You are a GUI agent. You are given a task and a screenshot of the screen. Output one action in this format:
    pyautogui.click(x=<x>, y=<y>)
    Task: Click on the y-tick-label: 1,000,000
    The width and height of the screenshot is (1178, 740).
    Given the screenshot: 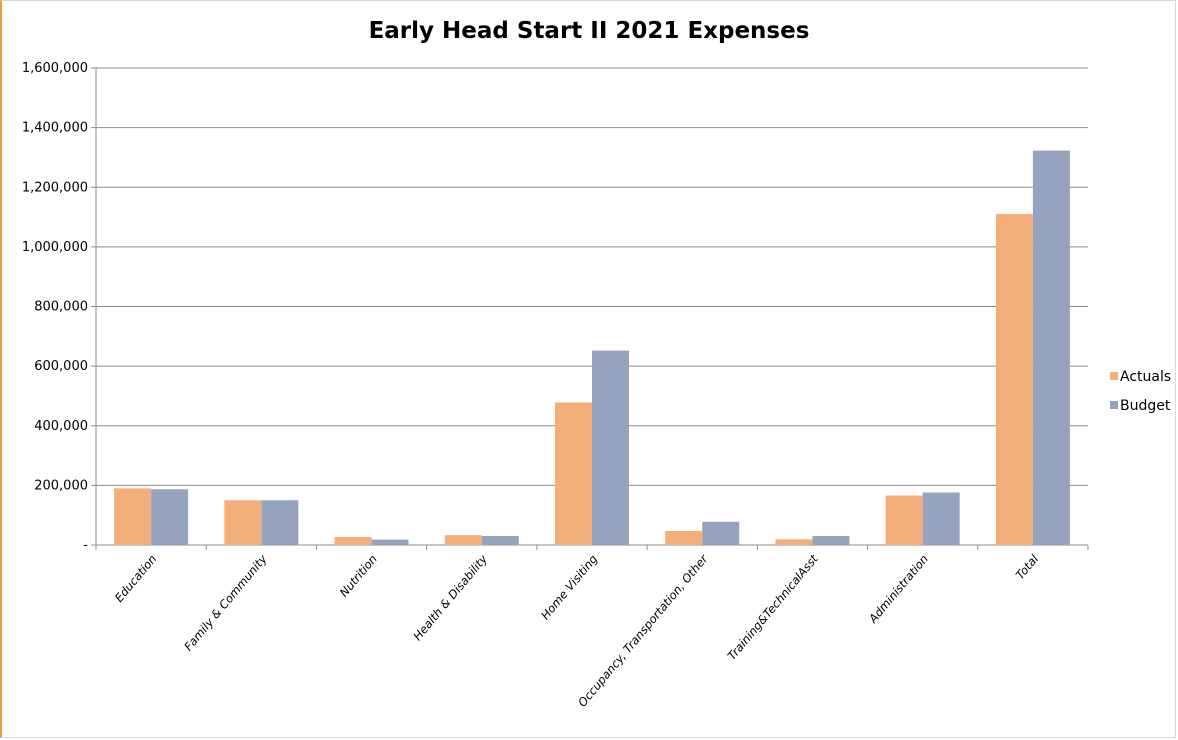 What is the action you would take?
    pyautogui.click(x=55, y=247)
    